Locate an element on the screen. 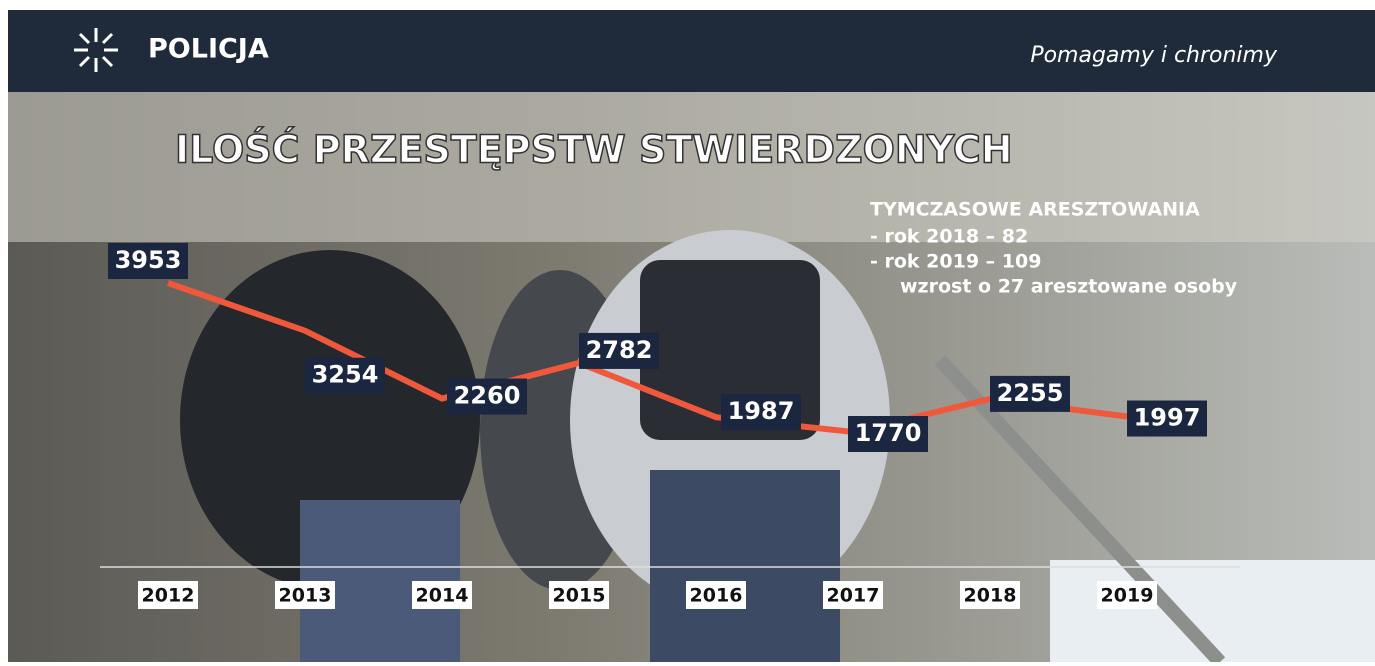  value-label: 1987 is located at coordinates (761, 411).